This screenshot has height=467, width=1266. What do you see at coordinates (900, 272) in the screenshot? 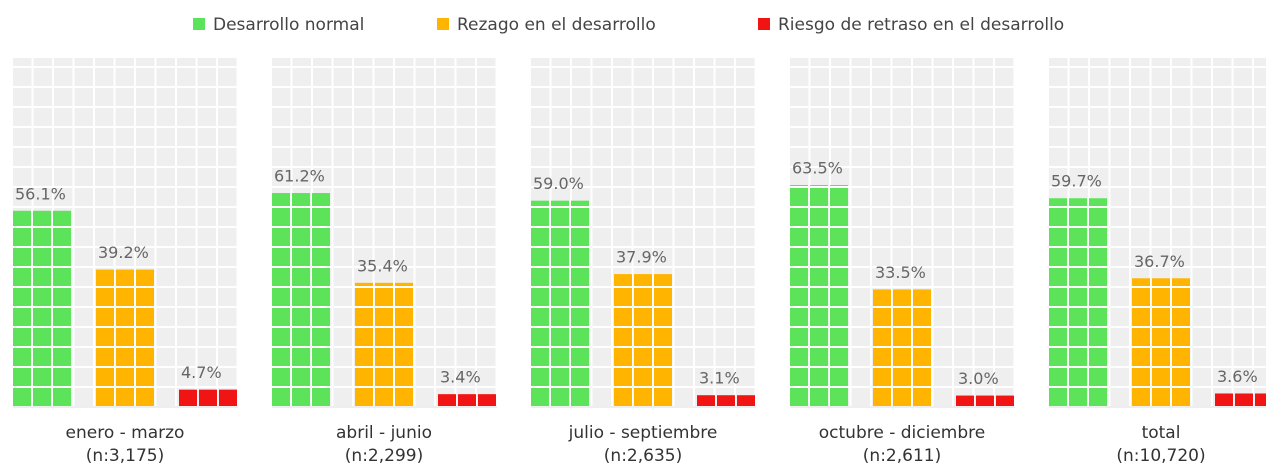
I see `value-label: 33.5%` at bounding box center [900, 272].